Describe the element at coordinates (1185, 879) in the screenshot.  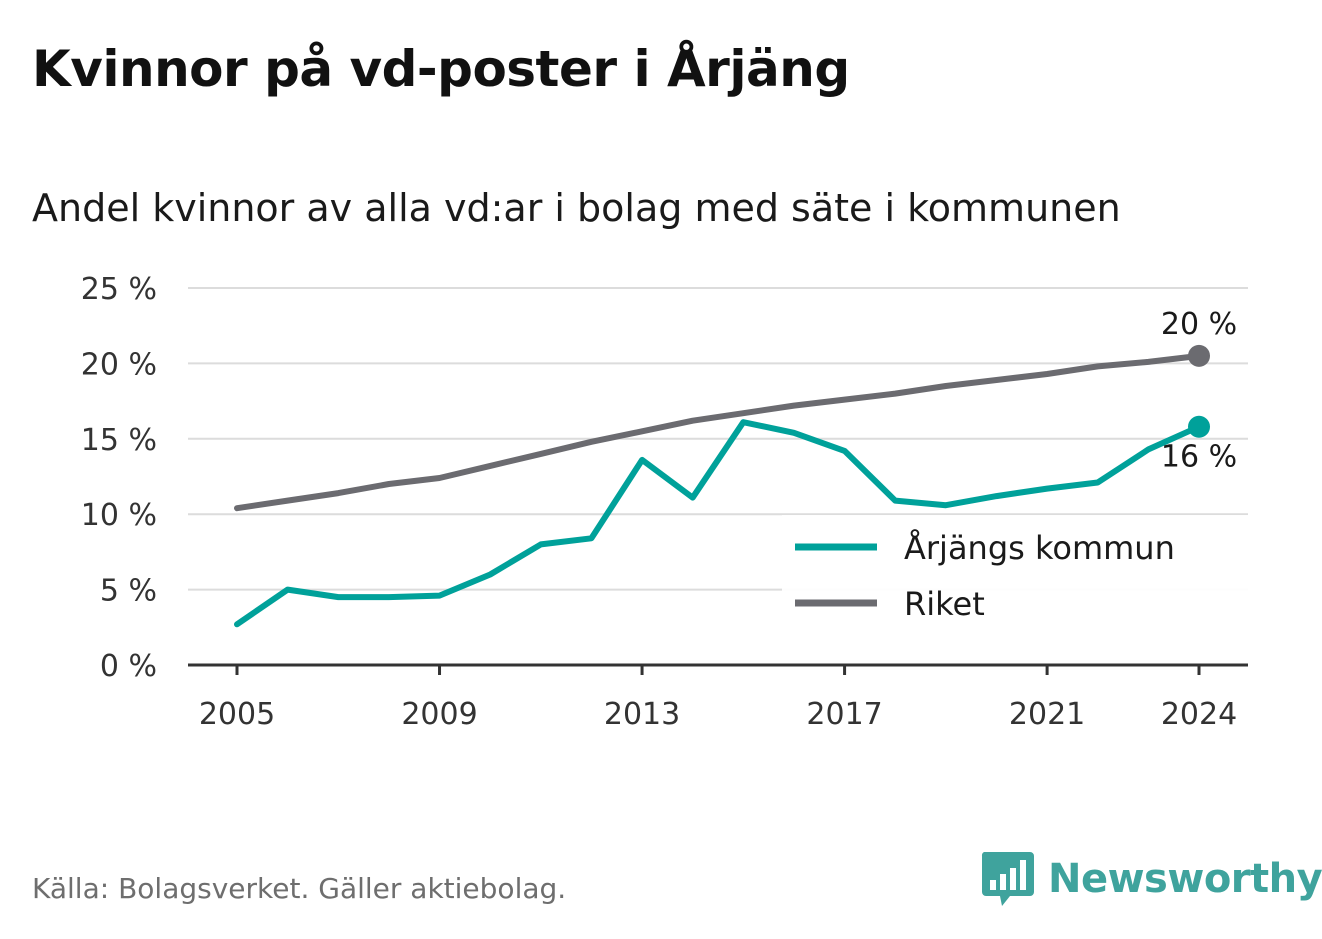
I see `brand-name: Newsworthy` at that location.